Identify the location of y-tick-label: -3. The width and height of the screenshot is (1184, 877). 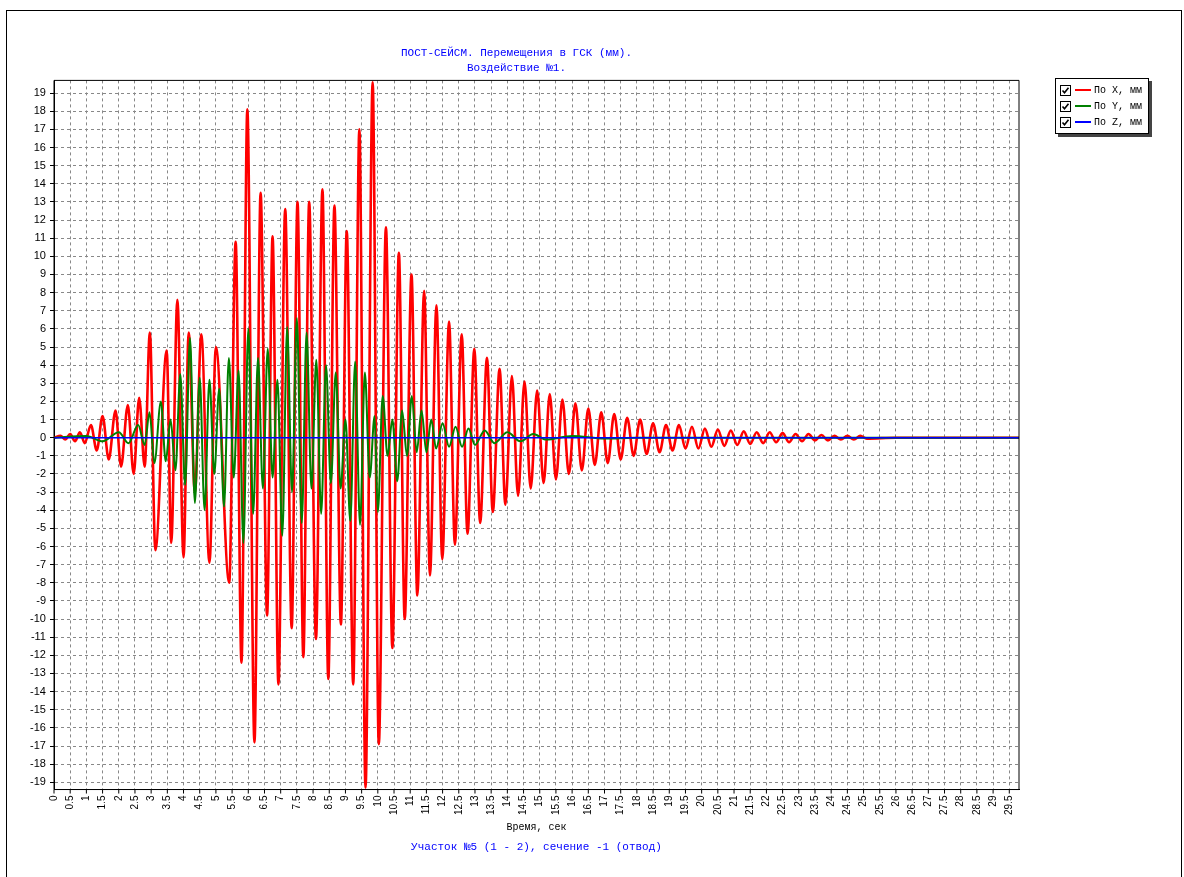
(41, 491).